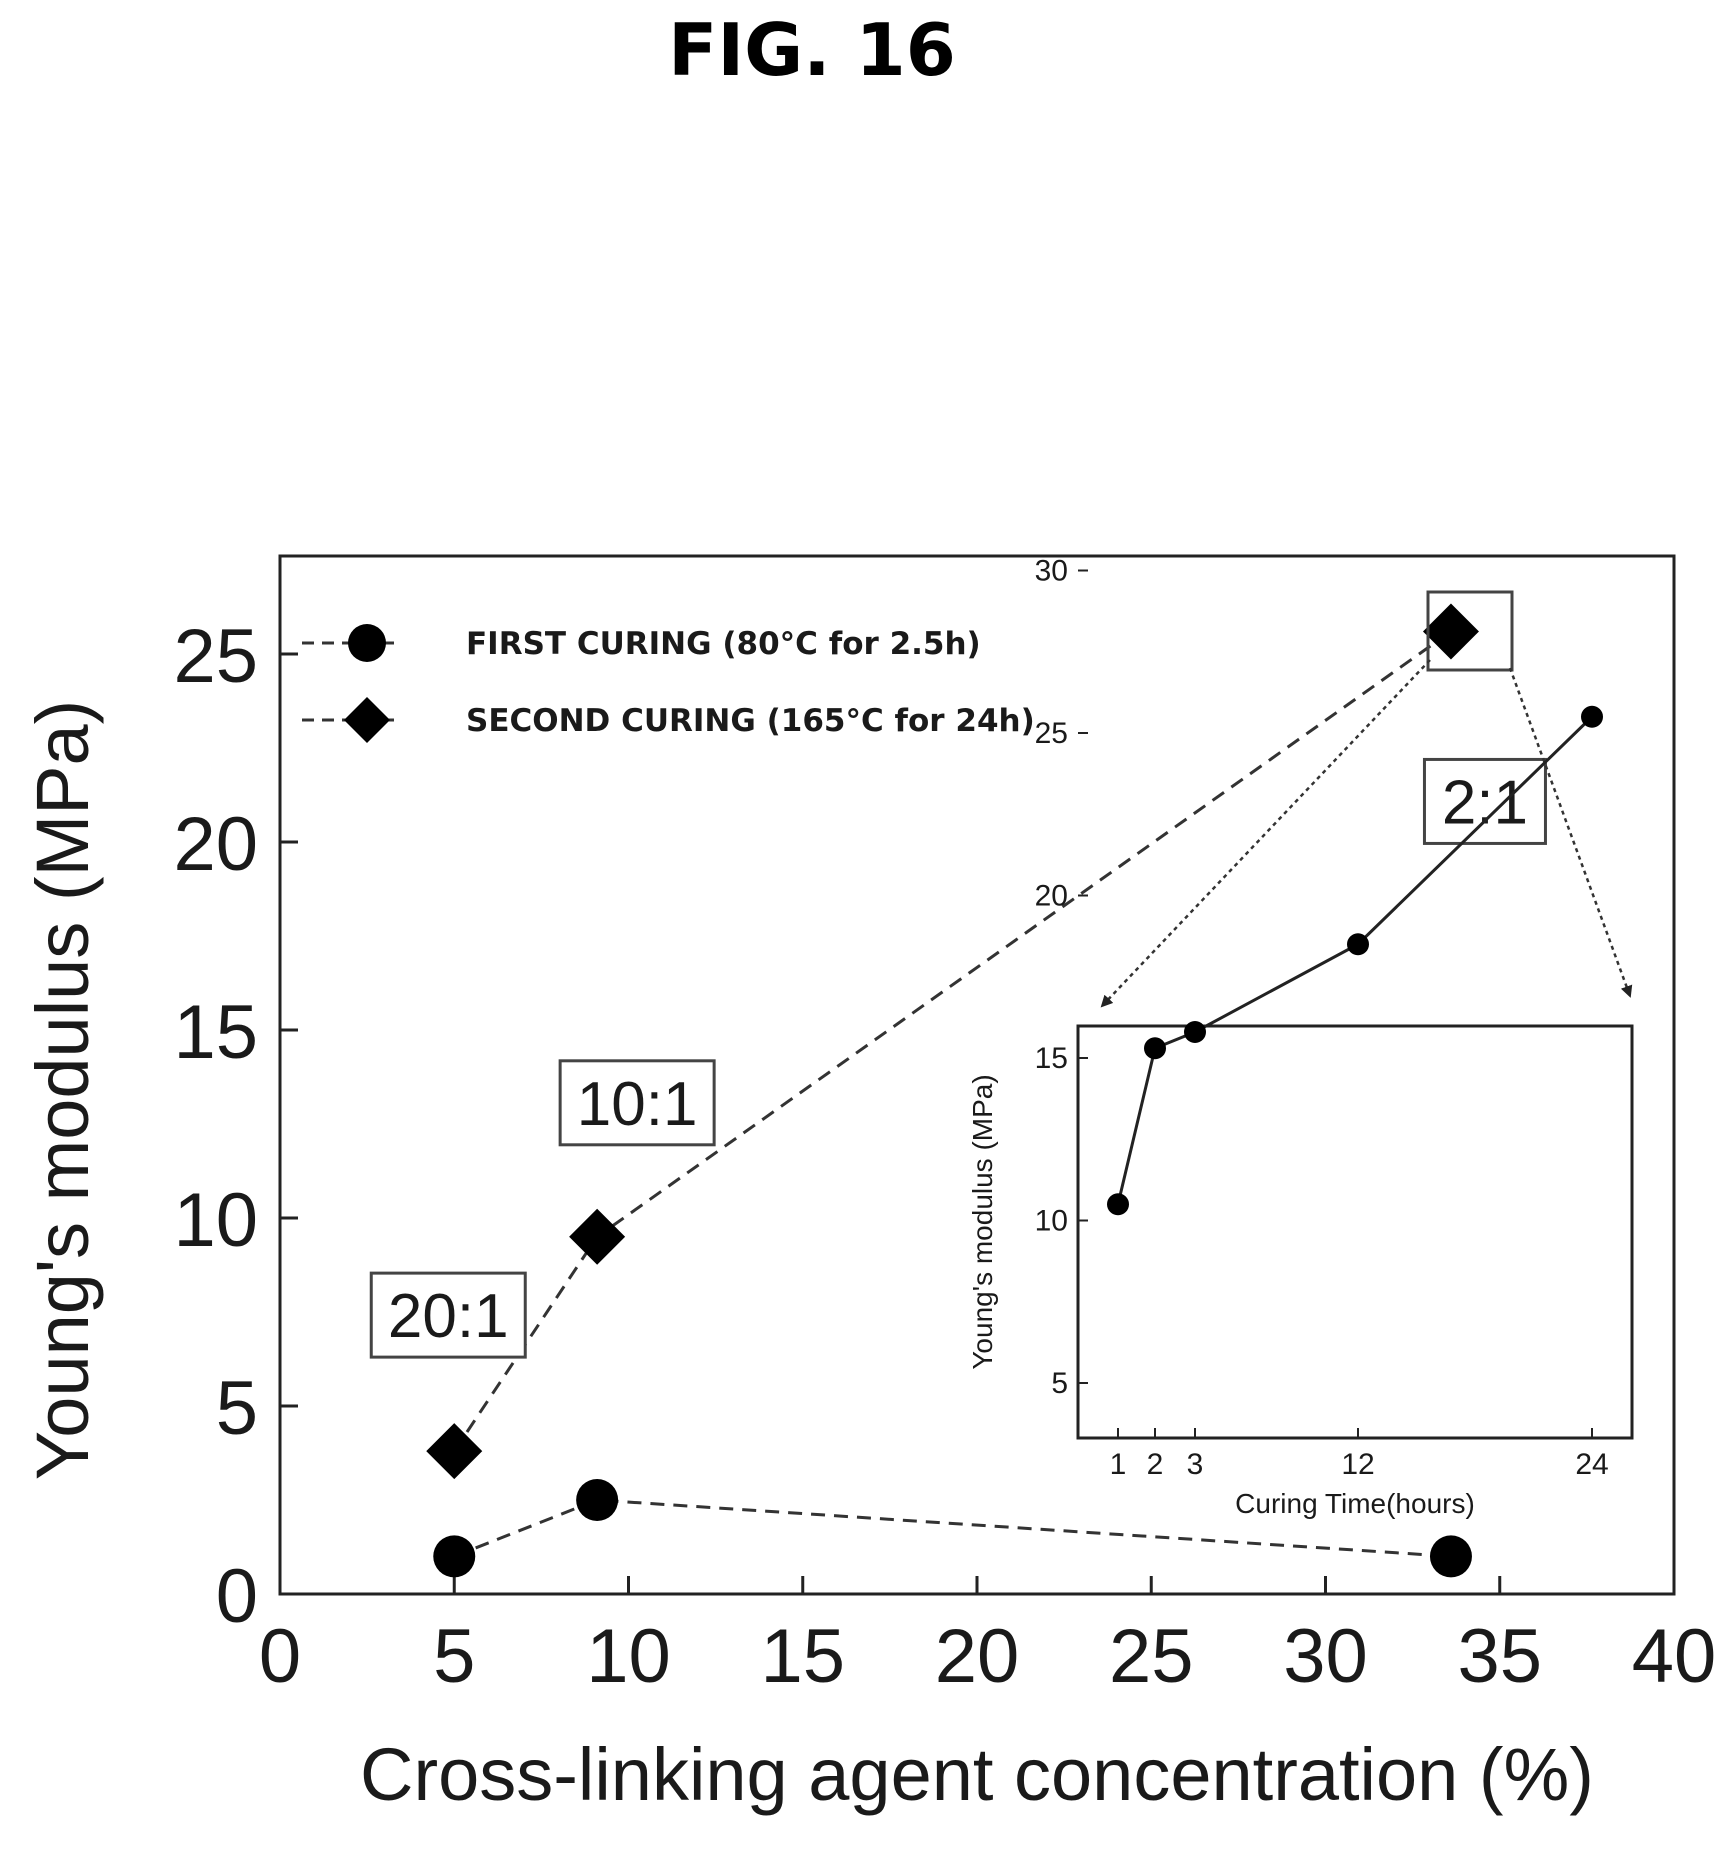 This screenshot has width=1732, height=1854. I want to click on legend-label-first: FIRST CURING (80°C for 2.5h), so click(723, 644).